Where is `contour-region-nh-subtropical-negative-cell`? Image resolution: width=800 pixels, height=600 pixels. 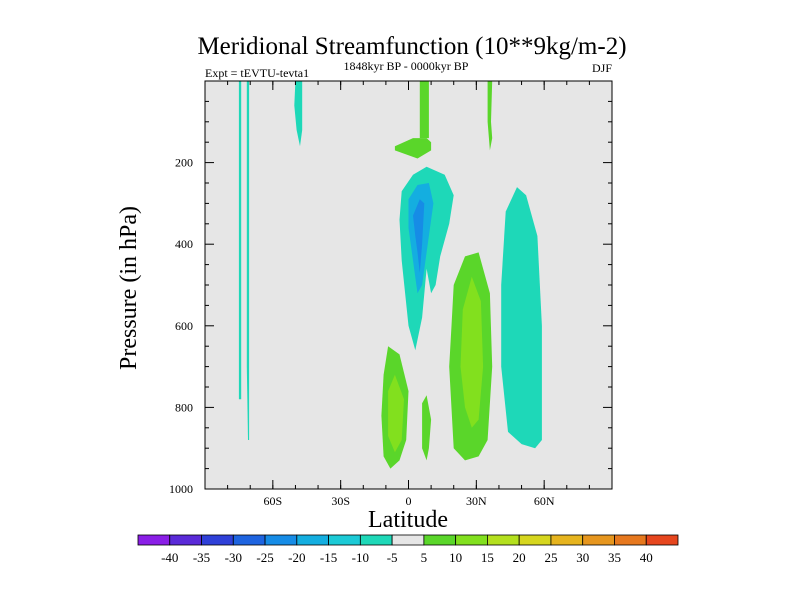 contour-region-nh-subtropical-negative-cell is located at coordinates (521, 318).